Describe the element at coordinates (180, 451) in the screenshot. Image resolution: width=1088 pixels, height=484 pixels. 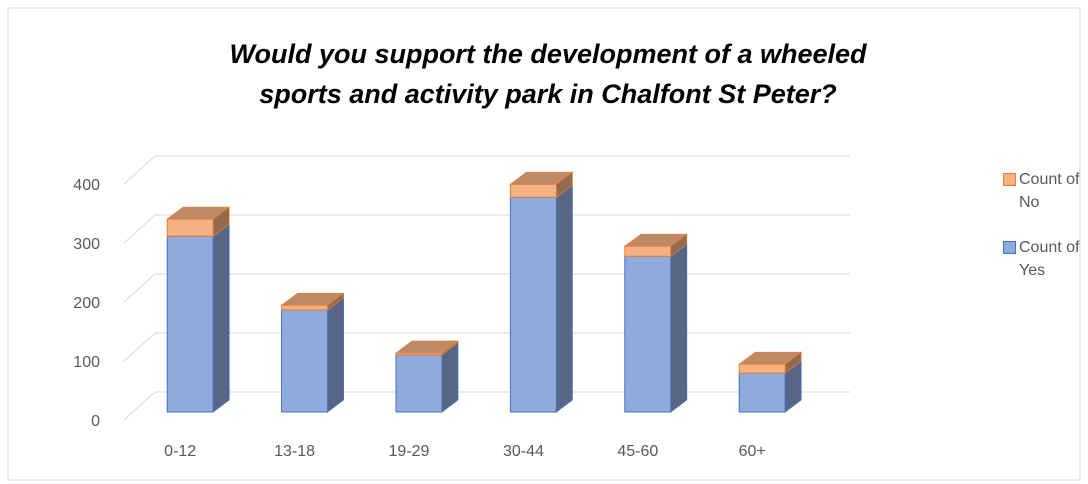
I see `x-tick-label: 0-12` at that location.